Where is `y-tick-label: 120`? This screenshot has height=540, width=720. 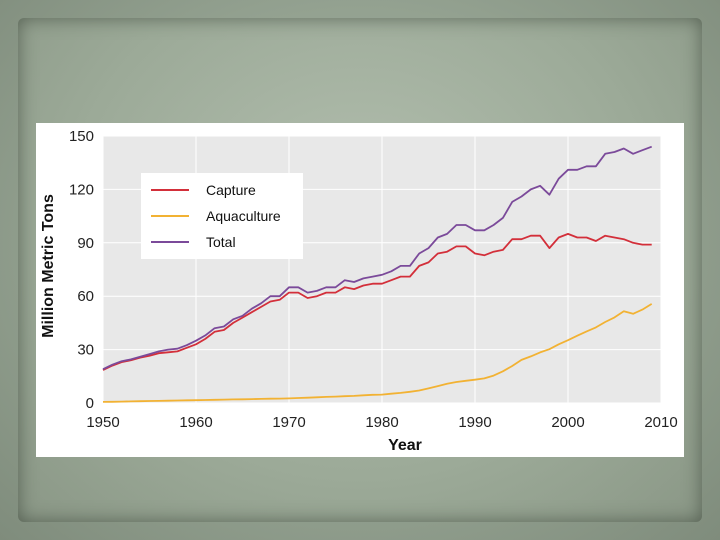 y-tick-label: 120 is located at coordinates (81, 189).